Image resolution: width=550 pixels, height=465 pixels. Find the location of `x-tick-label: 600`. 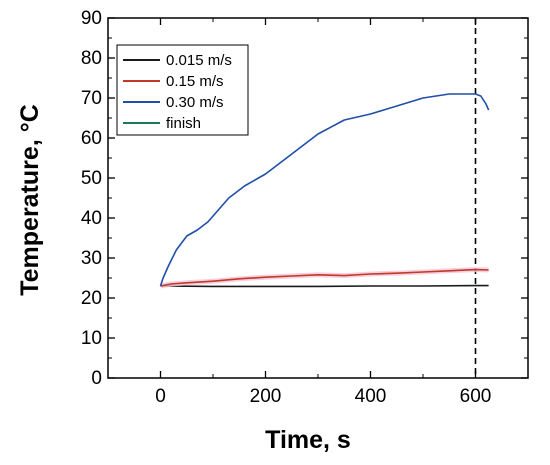

x-tick-label: 600 is located at coordinates (476, 396).